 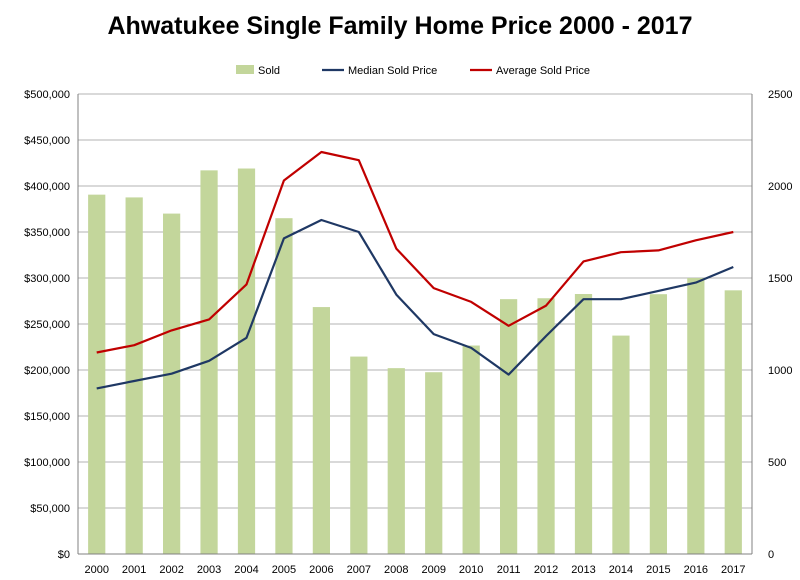 What do you see at coordinates (780, 279) in the screenshot?
I see `y-right-tick-label: 1500` at bounding box center [780, 279].